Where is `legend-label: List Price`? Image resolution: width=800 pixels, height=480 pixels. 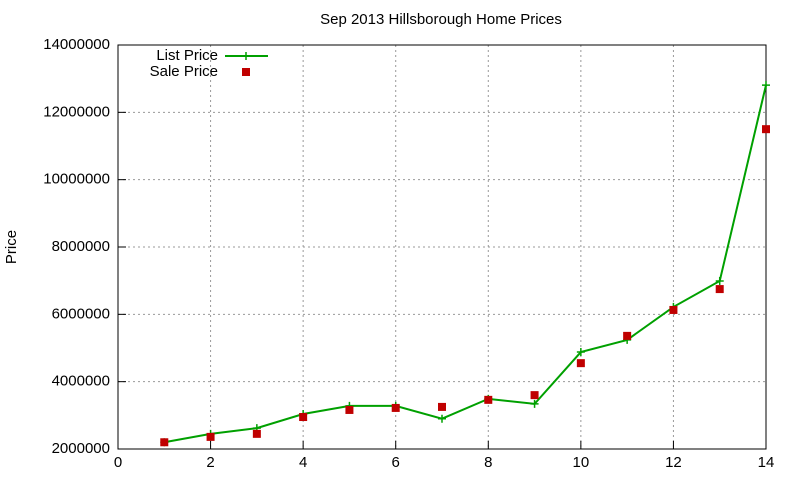 legend-label: List Price is located at coordinates (187, 55).